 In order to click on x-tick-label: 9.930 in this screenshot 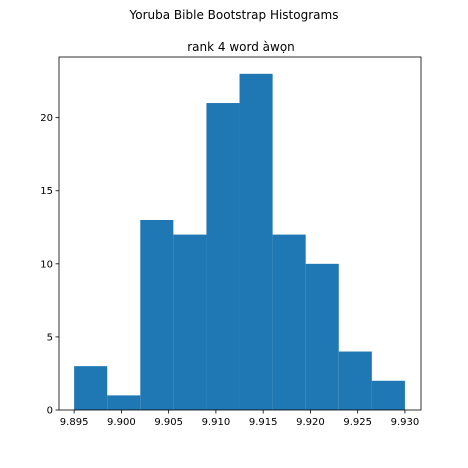, I will do `click(405, 422)`.